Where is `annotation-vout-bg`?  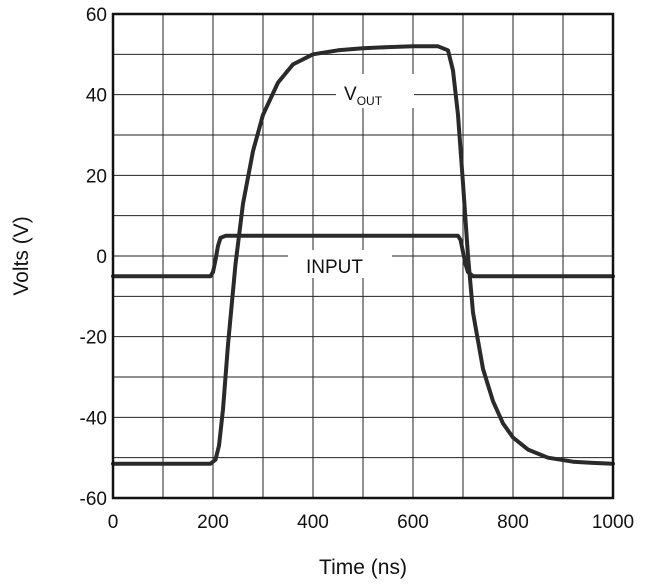
annotation-vout-bg is located at coordinates (375, 91).